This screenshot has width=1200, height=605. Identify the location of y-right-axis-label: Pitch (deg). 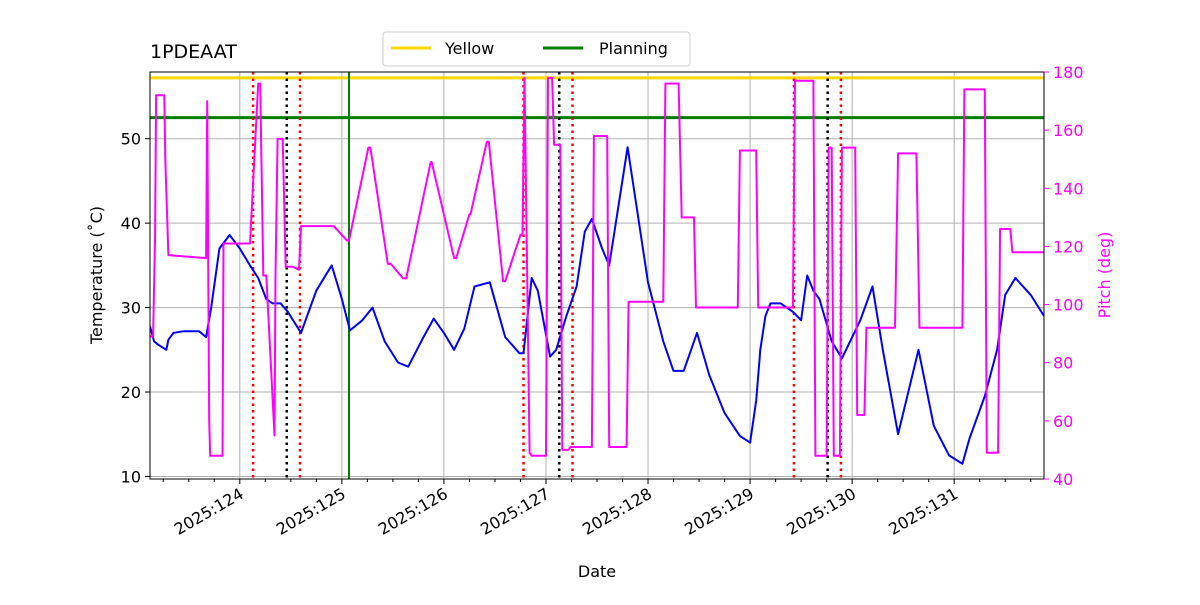
(1104, 275).